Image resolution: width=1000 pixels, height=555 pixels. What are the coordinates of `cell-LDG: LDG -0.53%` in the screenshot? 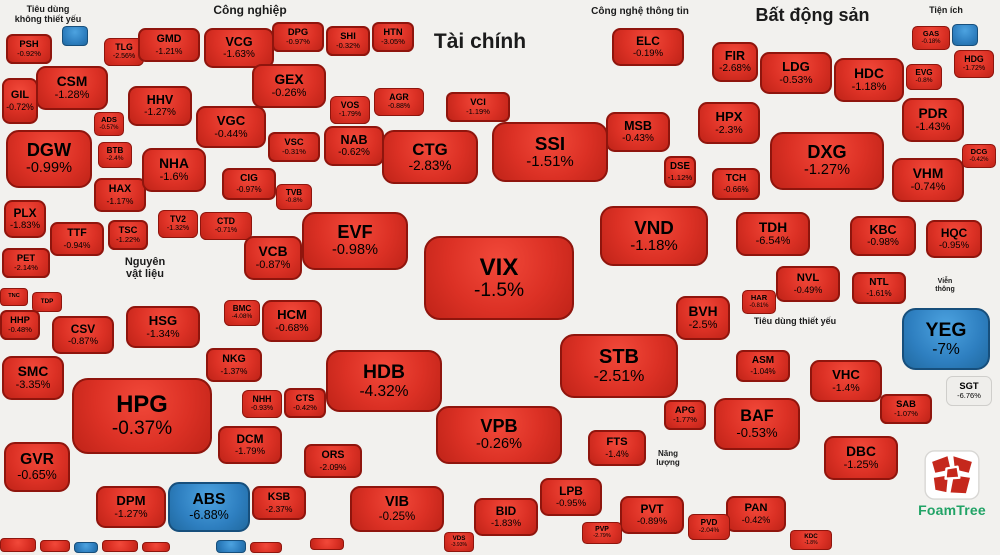 It's located at (796, 73).